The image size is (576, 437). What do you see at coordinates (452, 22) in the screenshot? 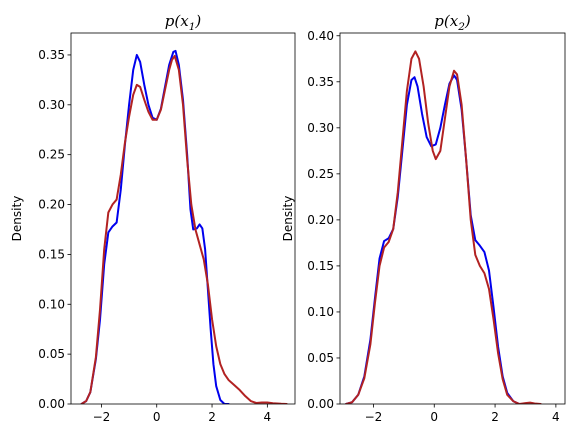
I see `chart-title: p(x2)` at bounding box center [452, 22].